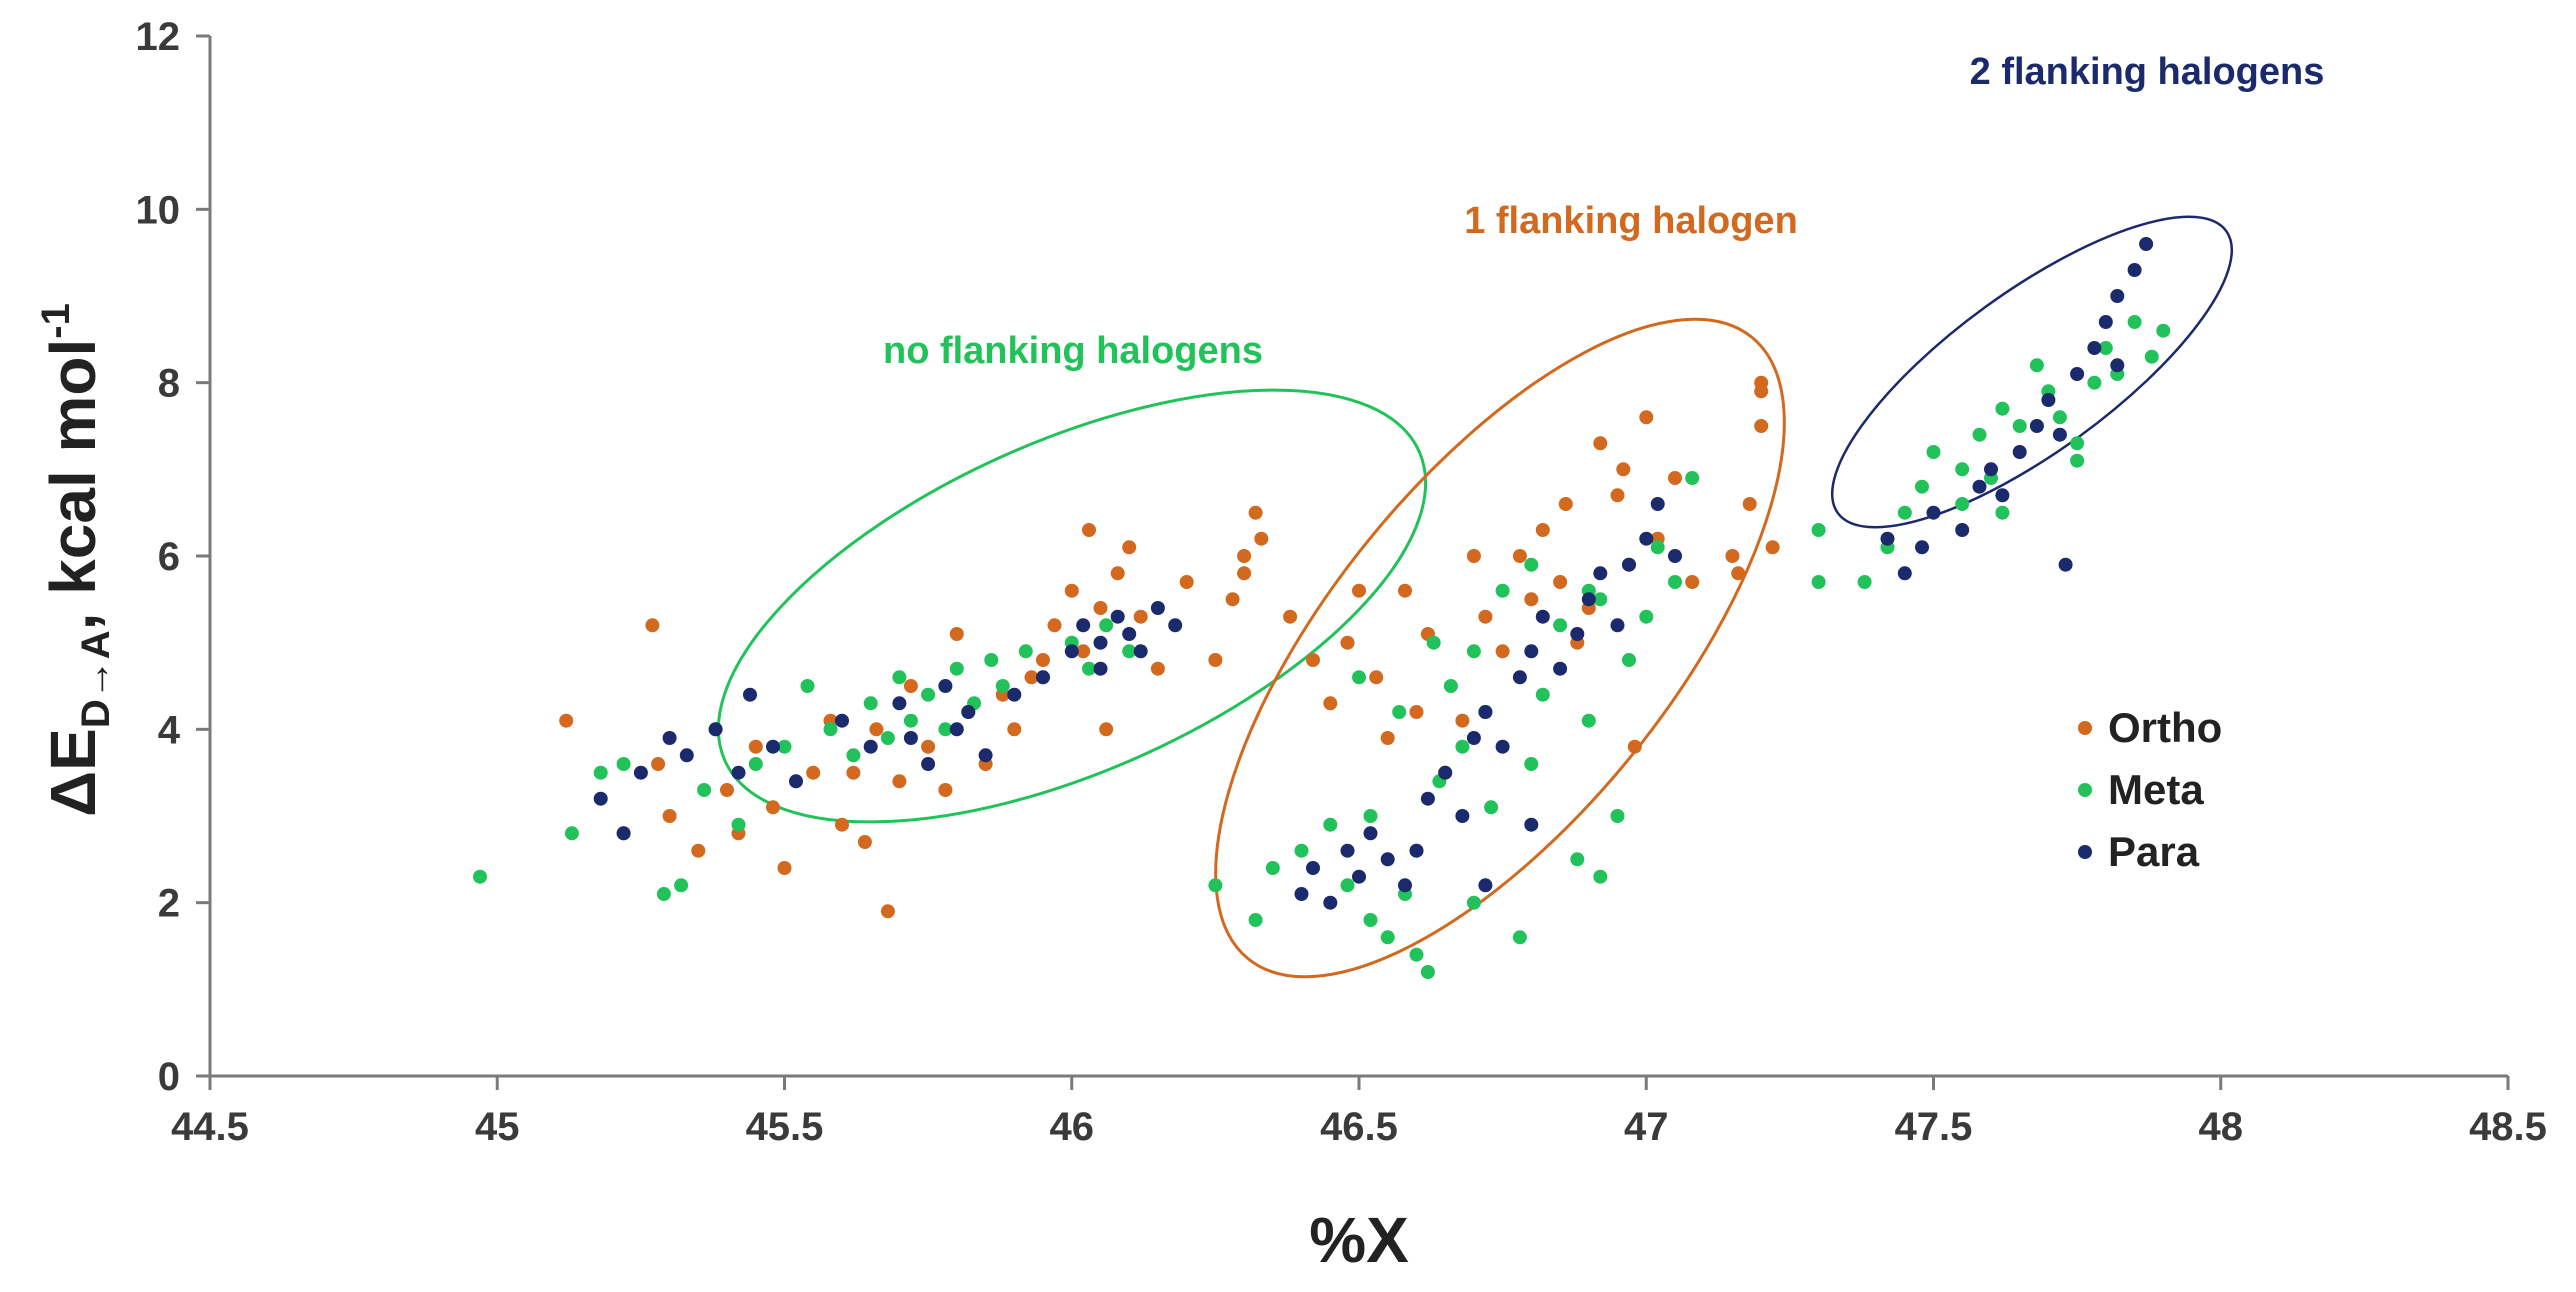 The image size is (2576, 1292). Describe the element at coordinates (1646, 1127) in the screenshot. I see `x-tick-label: 47` at that location.